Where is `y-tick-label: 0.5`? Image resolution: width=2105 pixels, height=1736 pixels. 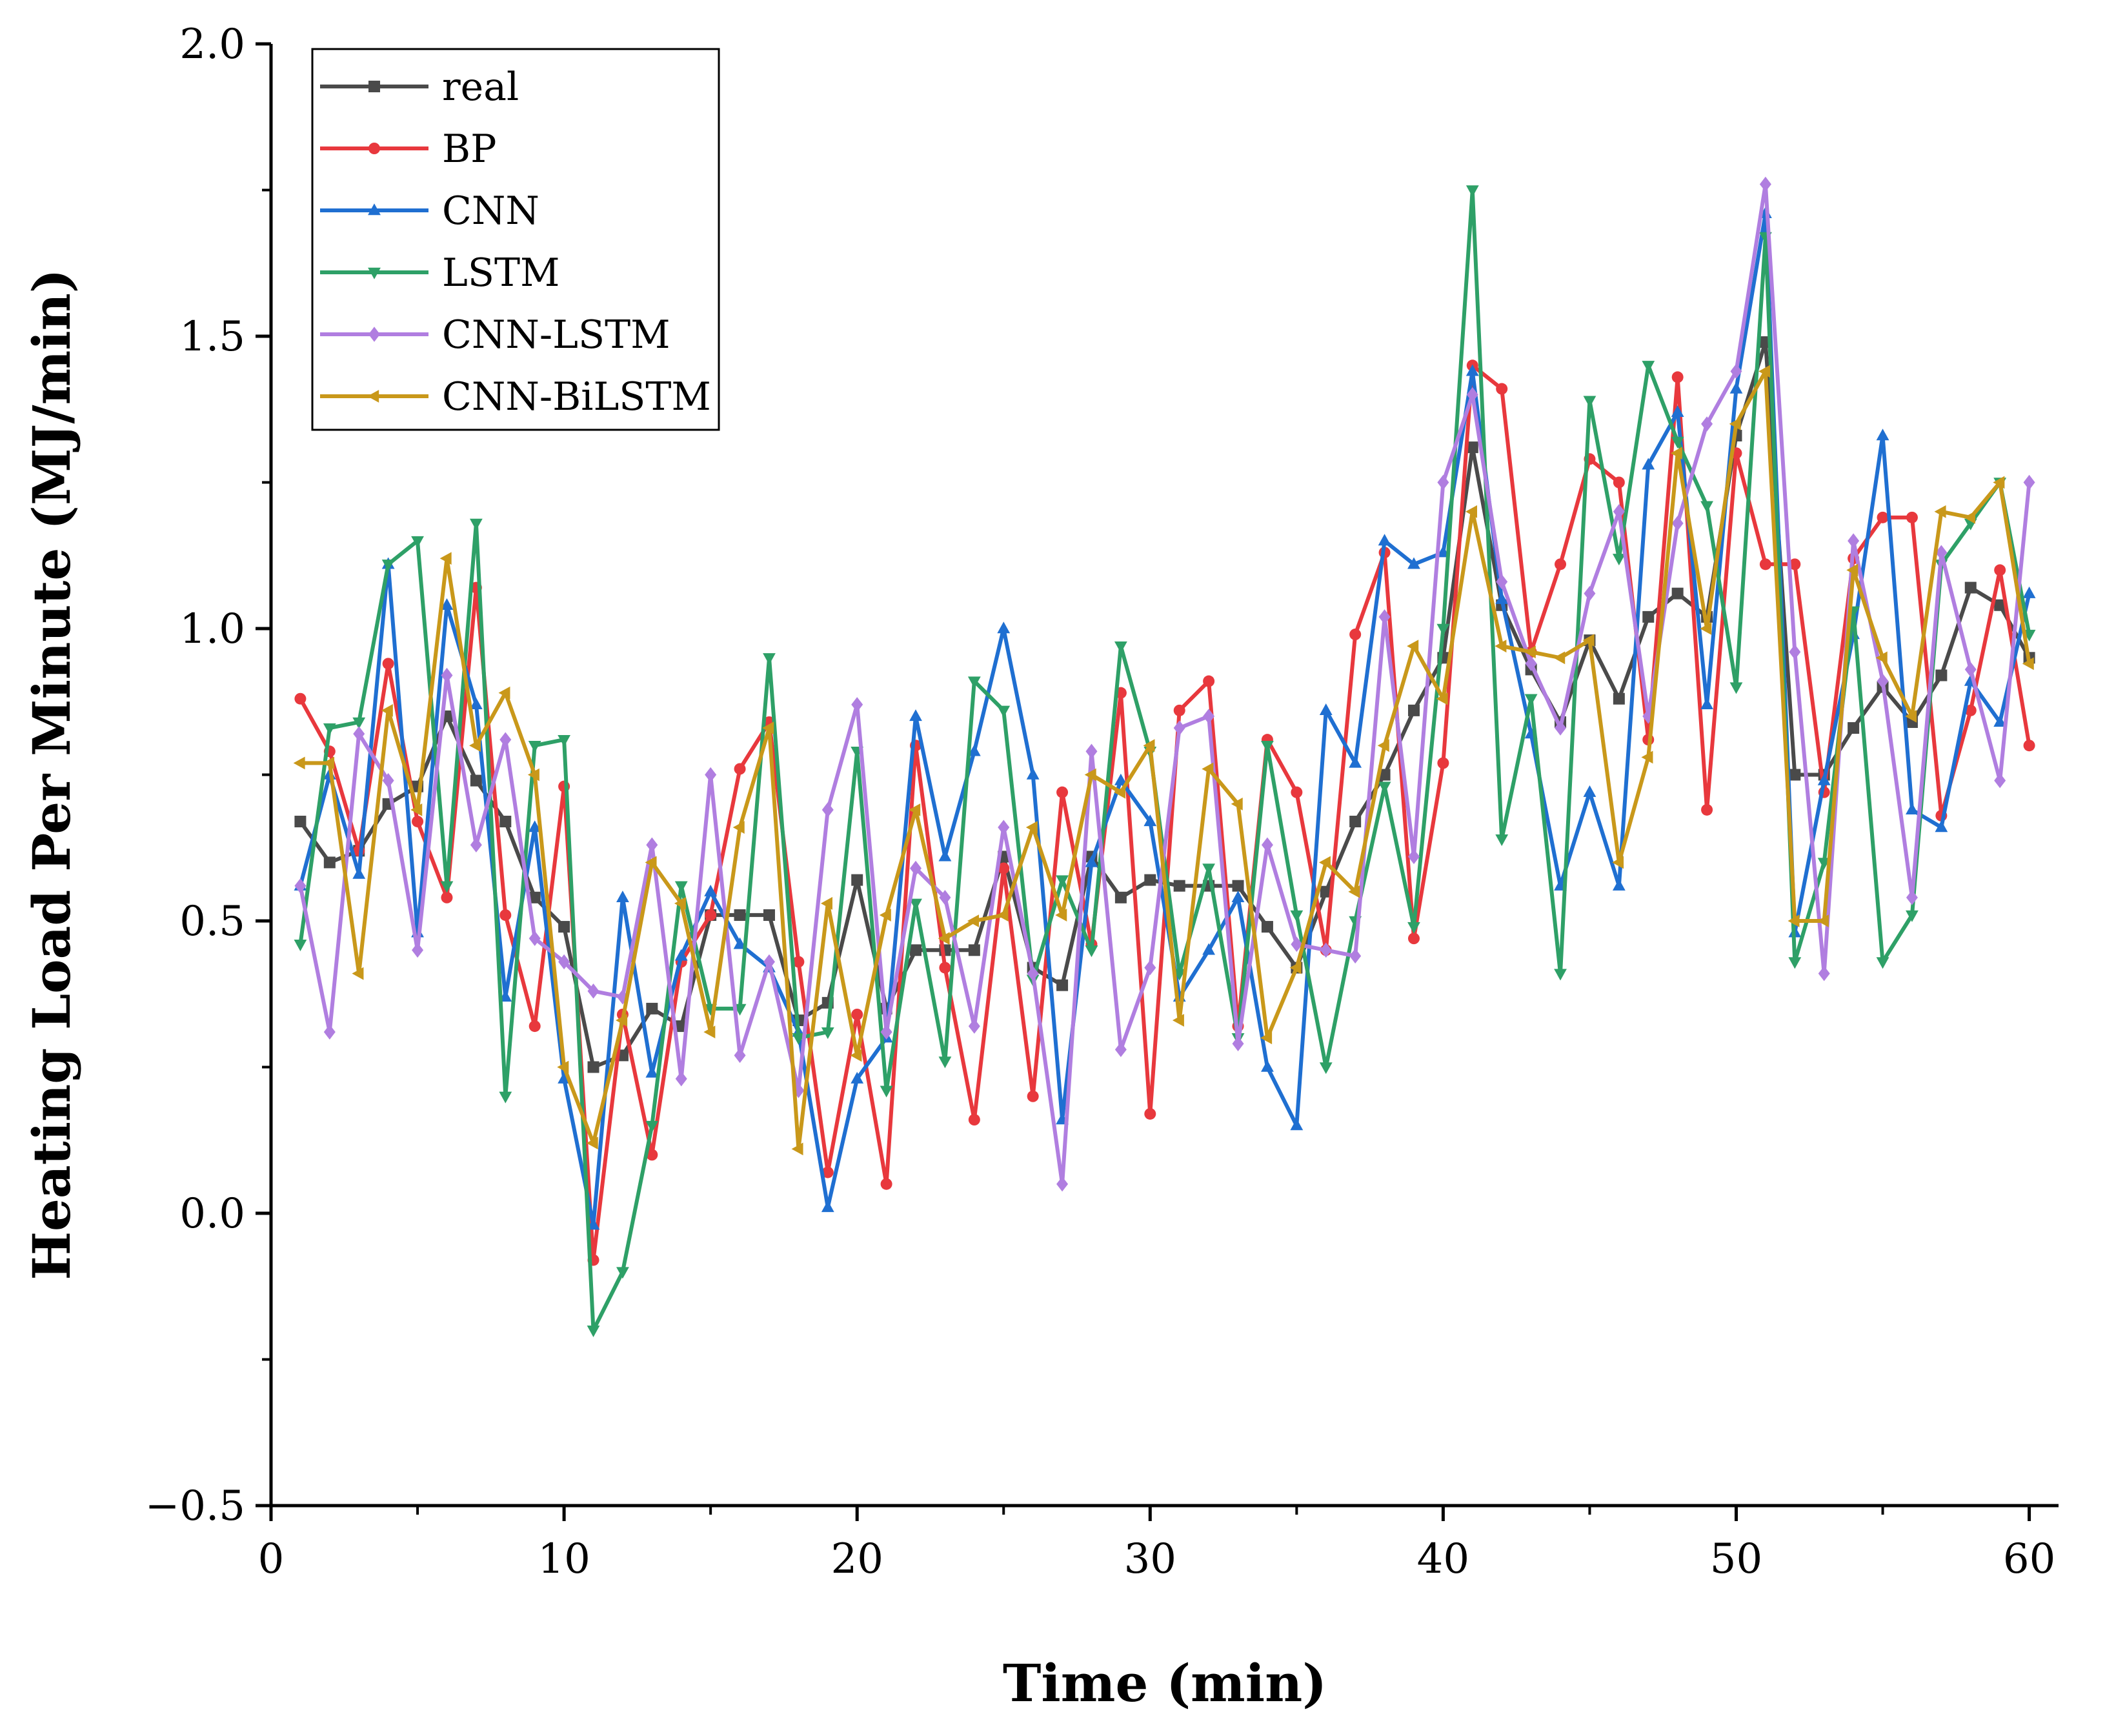
y-tick-label: 0.5 is located at coordinates (212, 922).